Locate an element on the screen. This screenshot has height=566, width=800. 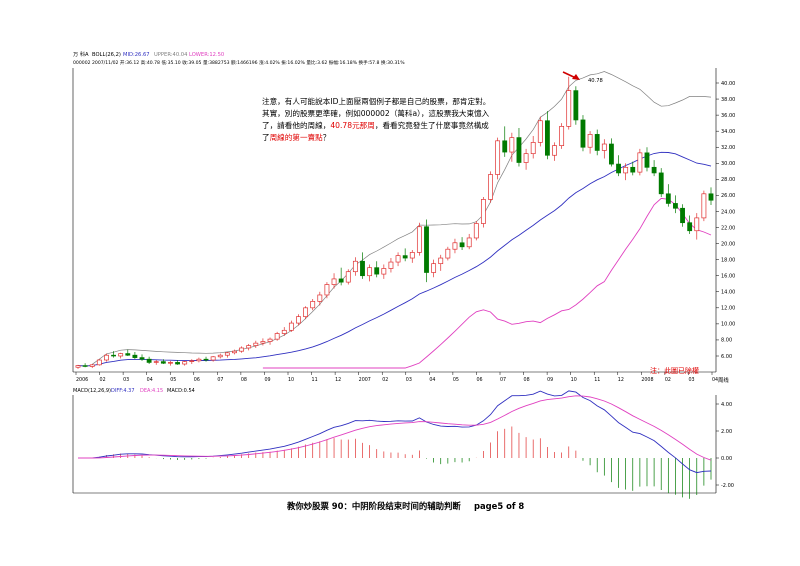
adjusted-note: 注：此圖已除權 is located at coordinates (674, 370).